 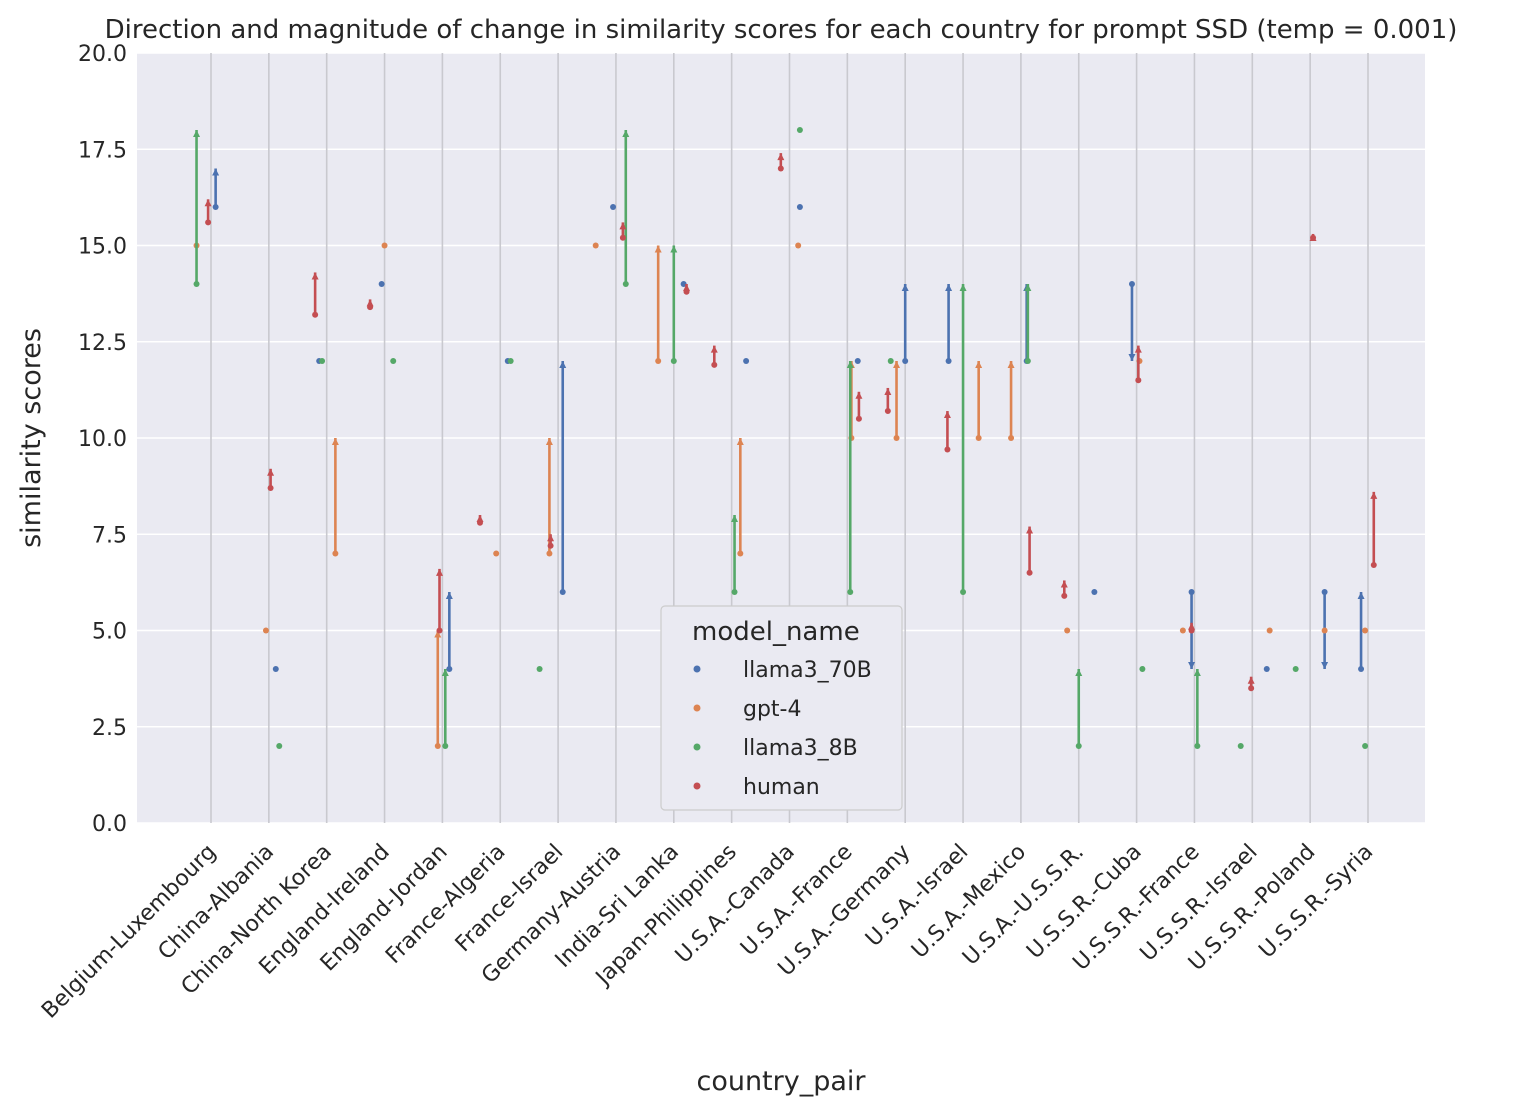 I want to click on y-tick-label: 0.0, so click(x=109, y=824).